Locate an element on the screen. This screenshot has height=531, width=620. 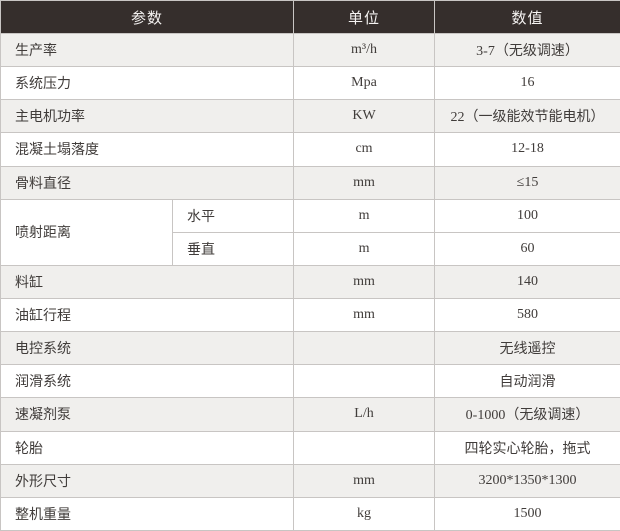
value-cell: 60 is located at coordinates (527, 248).